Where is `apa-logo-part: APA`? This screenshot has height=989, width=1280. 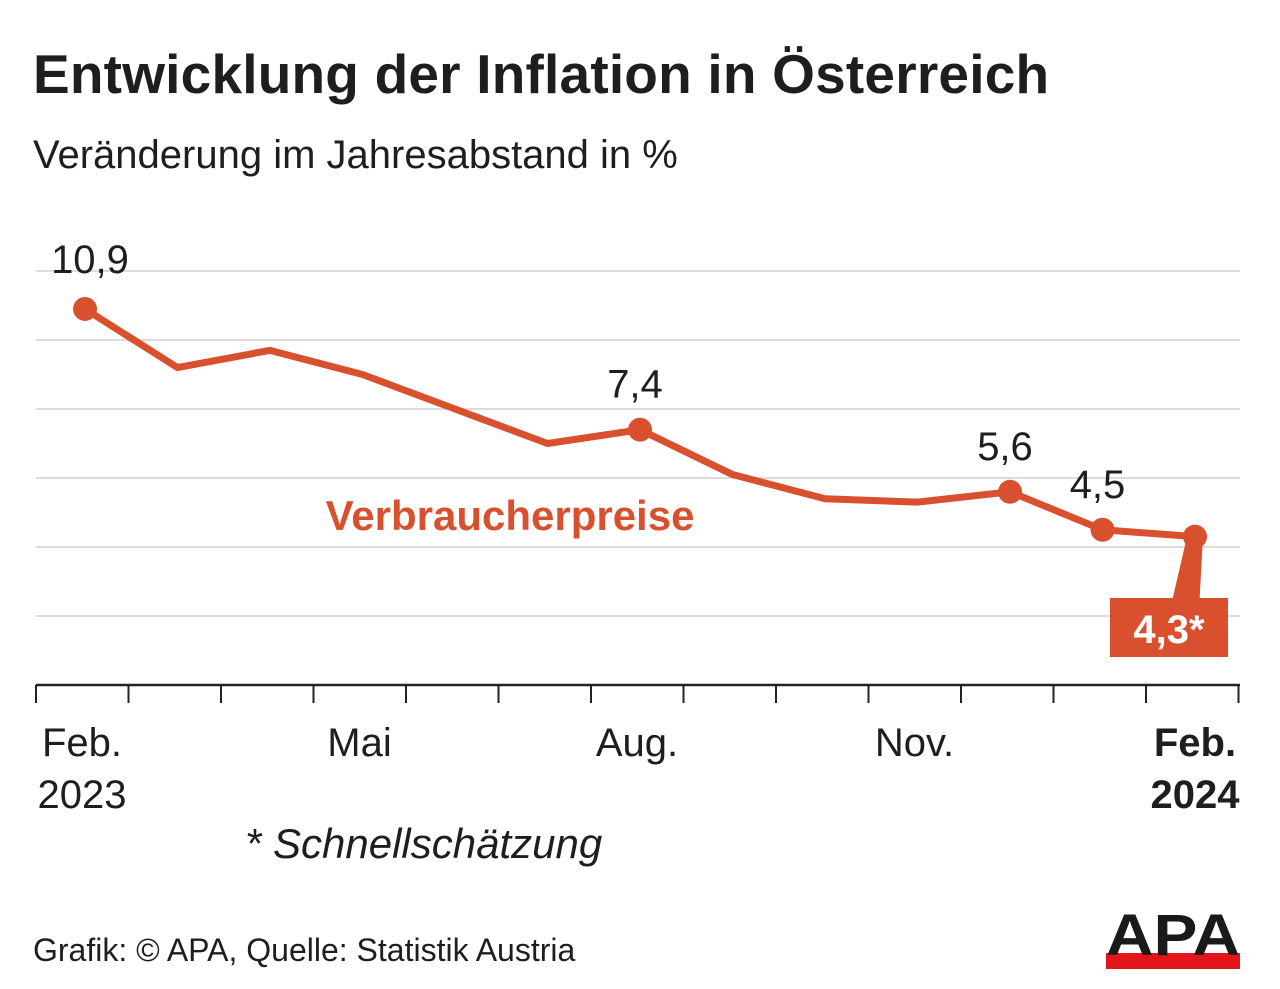
apa-logo-part: APA is located at coordinates (1173, 935).